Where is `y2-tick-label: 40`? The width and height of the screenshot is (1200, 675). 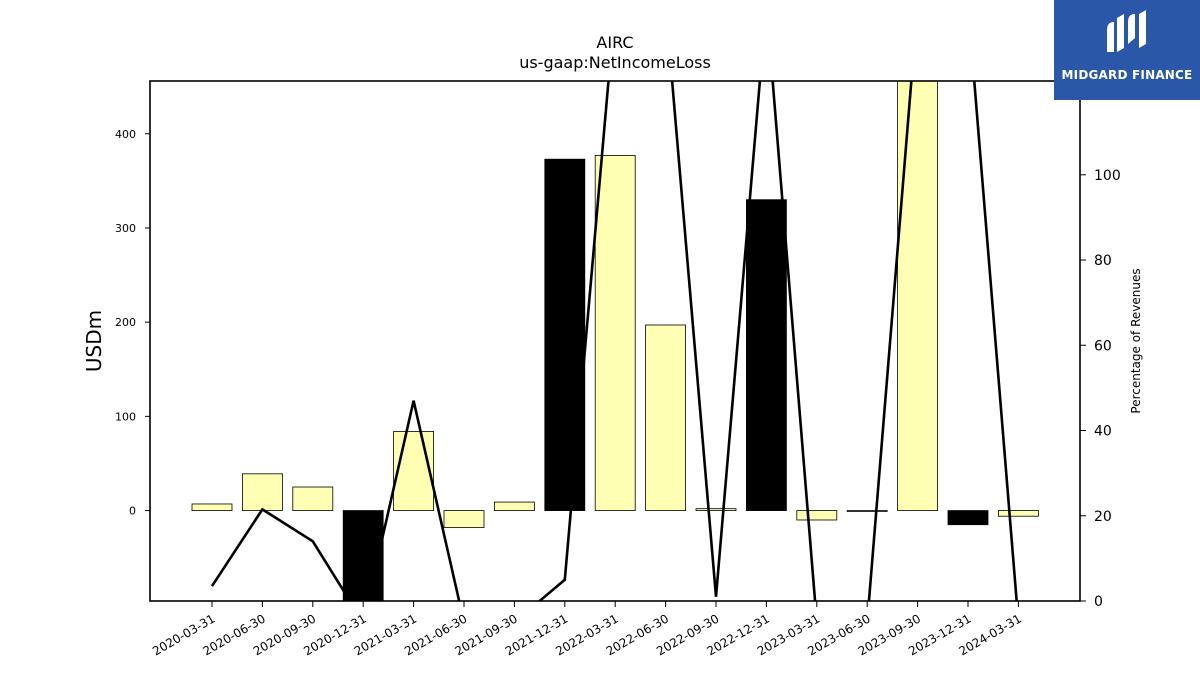 y2-tick-label: 40 is located at coordinates (1103, 432).